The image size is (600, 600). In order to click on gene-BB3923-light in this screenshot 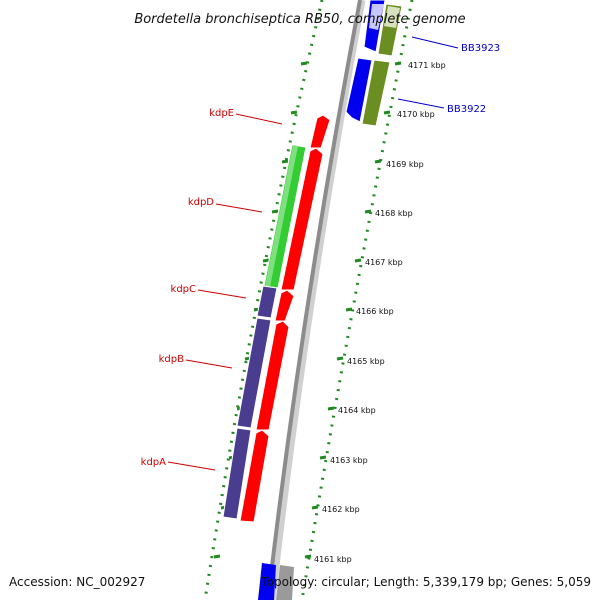, I will do `click(376, 17)`.